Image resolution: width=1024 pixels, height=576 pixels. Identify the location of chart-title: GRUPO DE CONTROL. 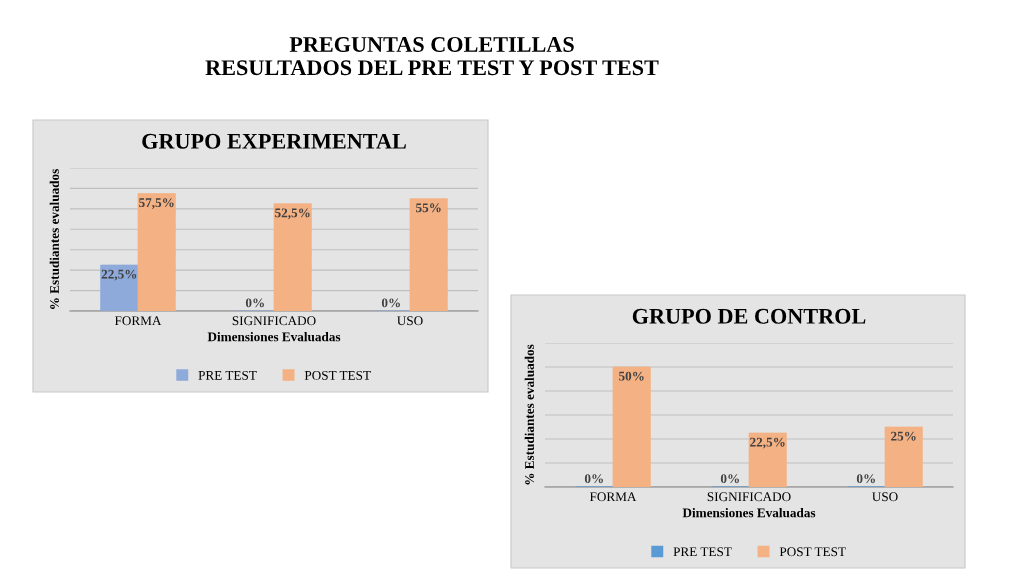
(749, 316).